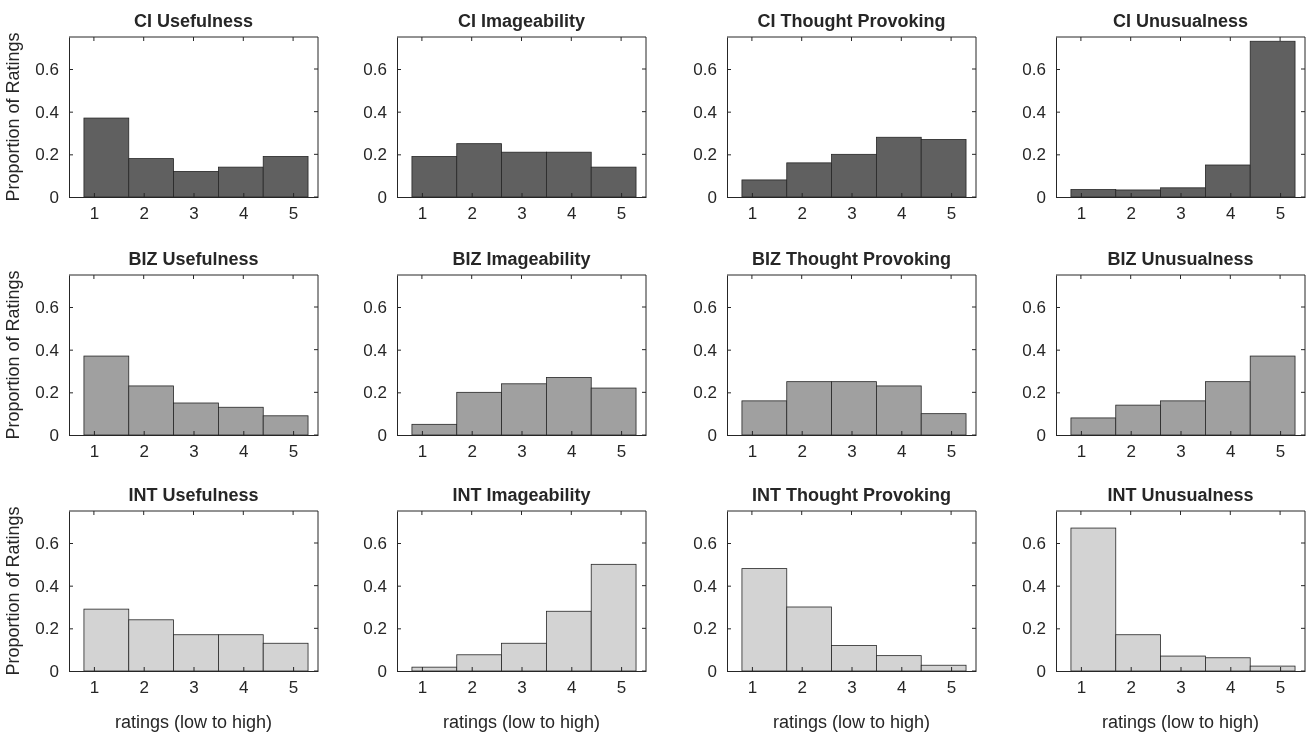  What do you see at coordinates (521, 495) in the screenshot?
I see `chart-title: INT Imageability` at bounding box center [521, 495].